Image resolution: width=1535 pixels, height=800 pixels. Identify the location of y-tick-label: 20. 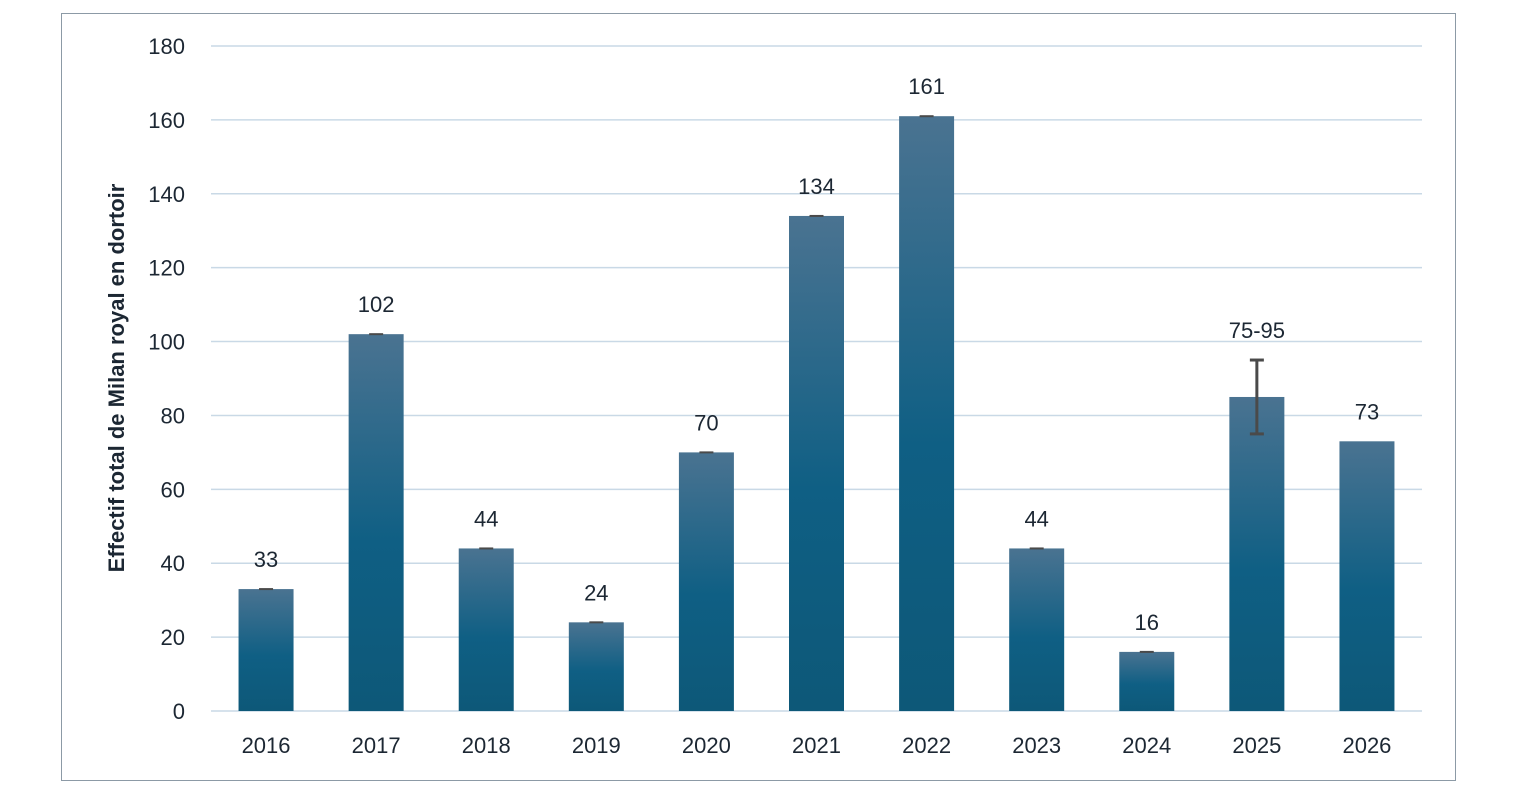
(173, 637).